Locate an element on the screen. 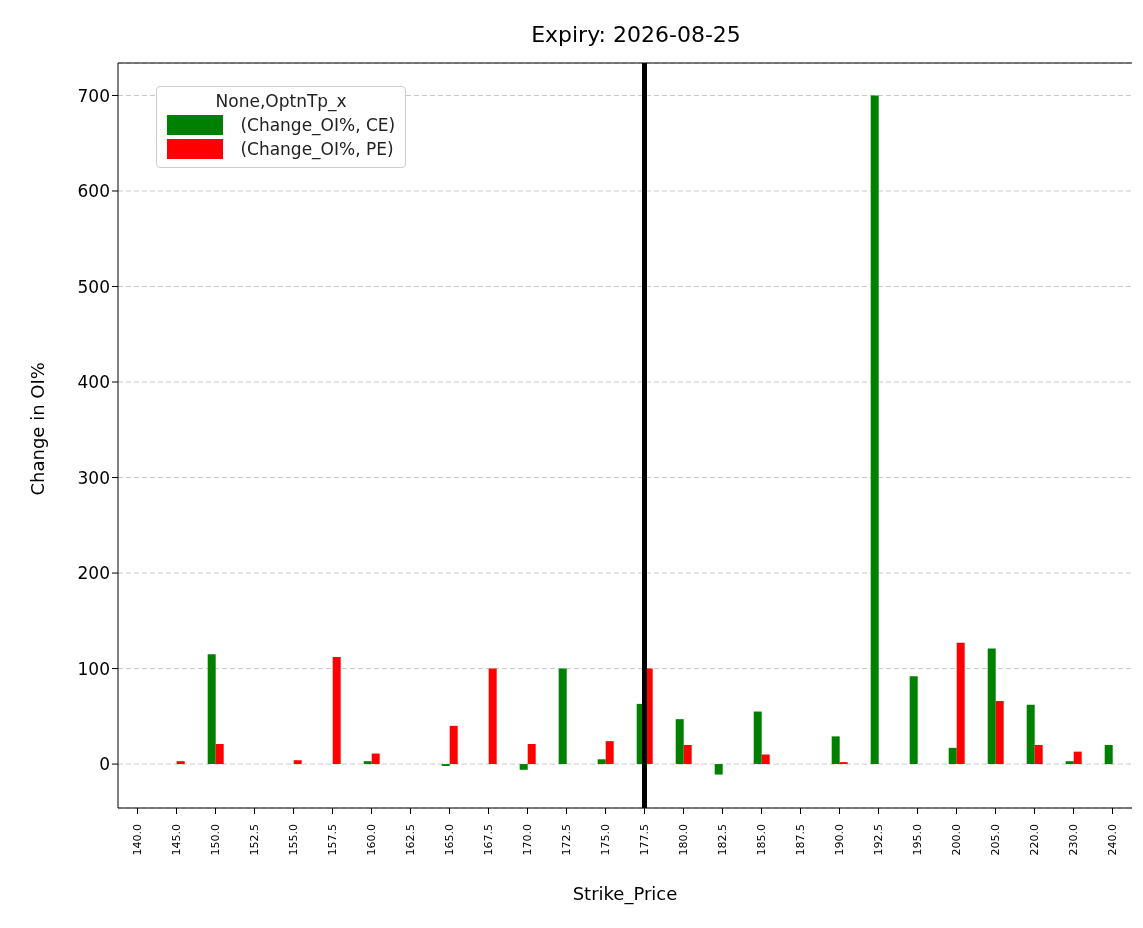 The image size is (1143, 928). x-tick-label: 145.0 is located at coordinates (176, 840).